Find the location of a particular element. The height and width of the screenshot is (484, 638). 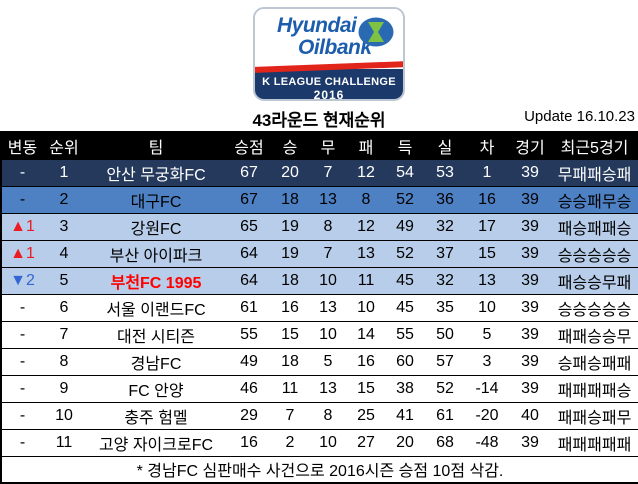

points-cell: 46 is located at coordinates (249, 388).